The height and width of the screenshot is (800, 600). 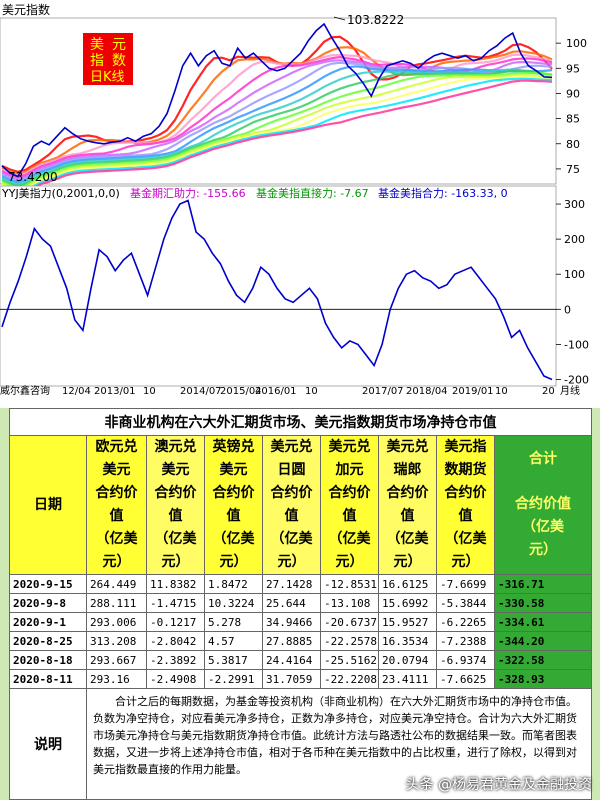 What do you see at coordinates (291, 660) in the screenshot?
I see `row-value: 24.4164` at bounding box center [291, 660].